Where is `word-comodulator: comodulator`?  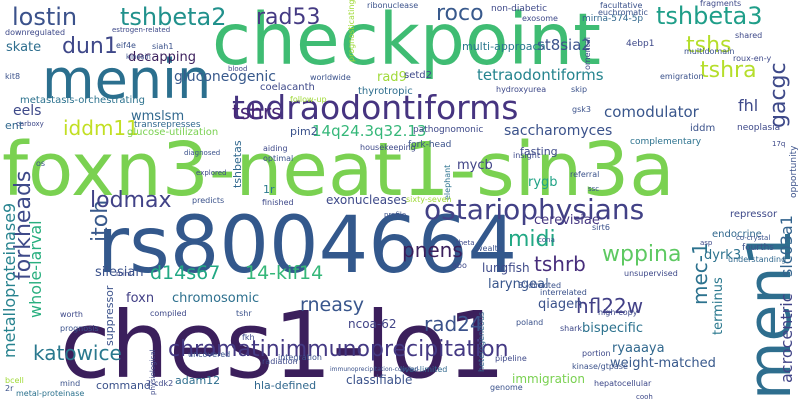
word-comodulator: comodulator is located at coordinates (651, 112).